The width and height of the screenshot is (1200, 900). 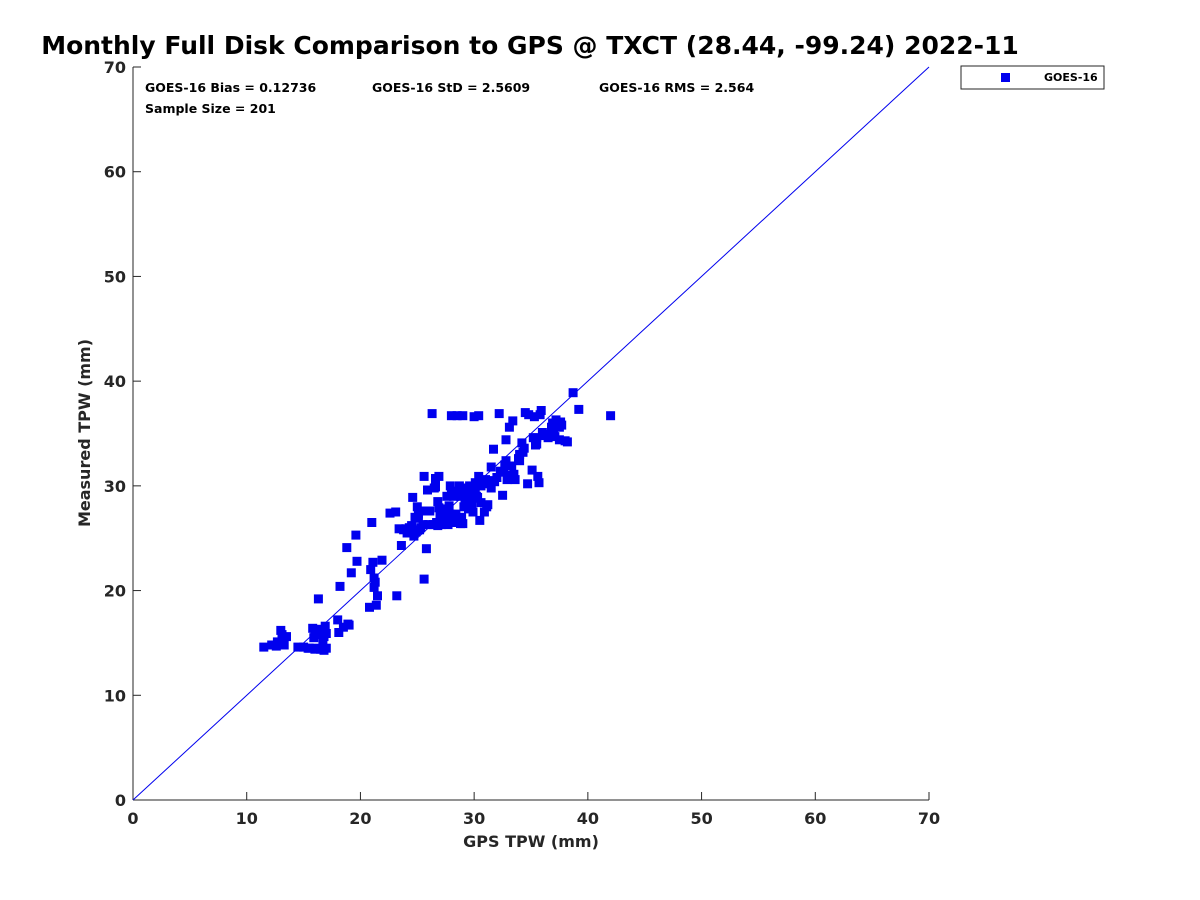 What do you see at coordinates (437, 521) in the screenshot?
I see `data-points` at bounding box center [437, 521].